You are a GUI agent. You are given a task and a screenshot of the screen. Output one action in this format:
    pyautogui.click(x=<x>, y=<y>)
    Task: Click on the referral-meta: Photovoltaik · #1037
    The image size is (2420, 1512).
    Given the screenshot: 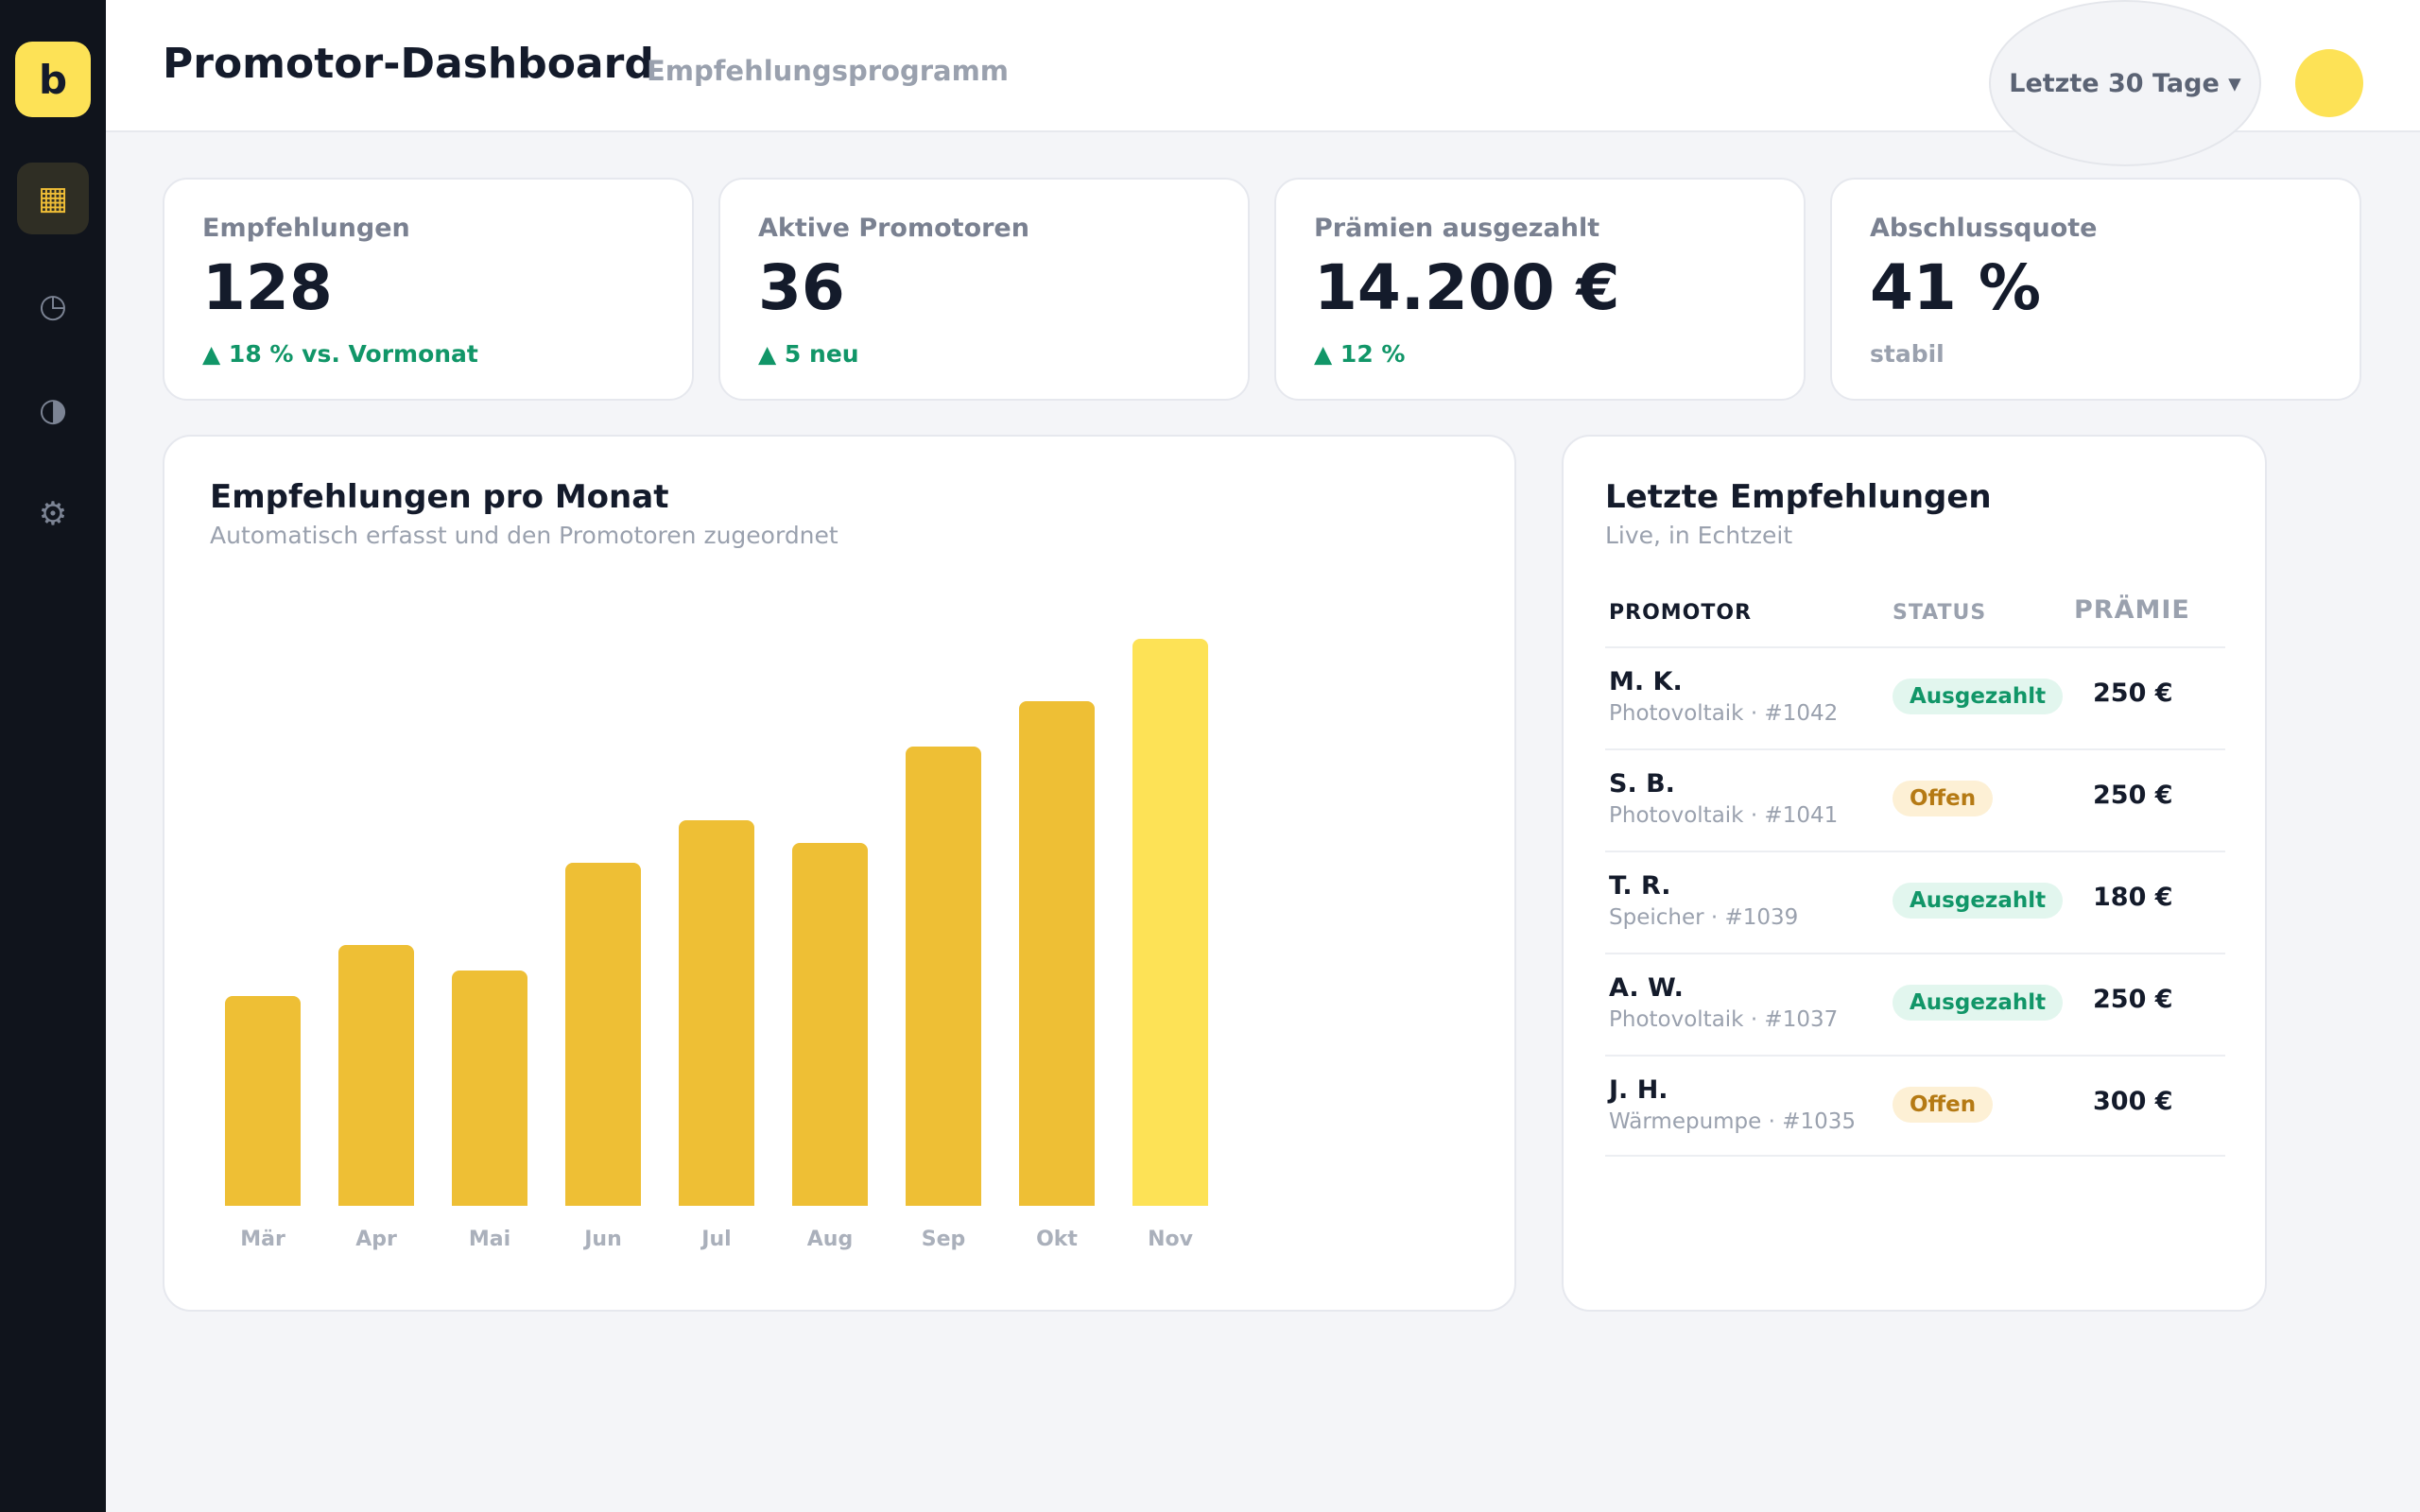 What is the action you would take?
    pyautogui.click(x=1724, y=1019)
    